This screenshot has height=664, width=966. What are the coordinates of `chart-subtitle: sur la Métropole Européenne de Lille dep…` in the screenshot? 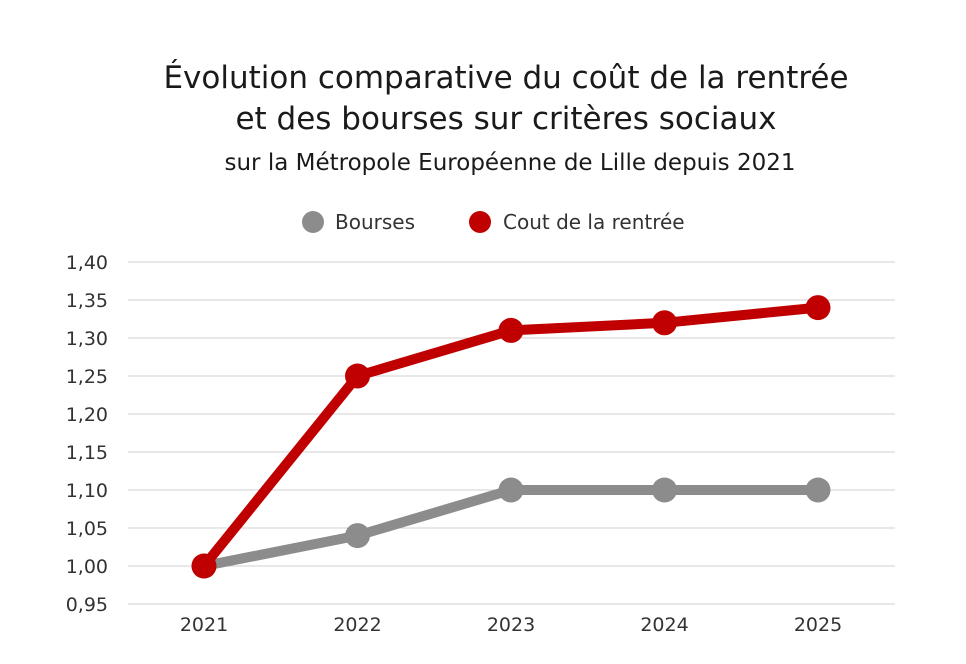 It's located at (510, 163).